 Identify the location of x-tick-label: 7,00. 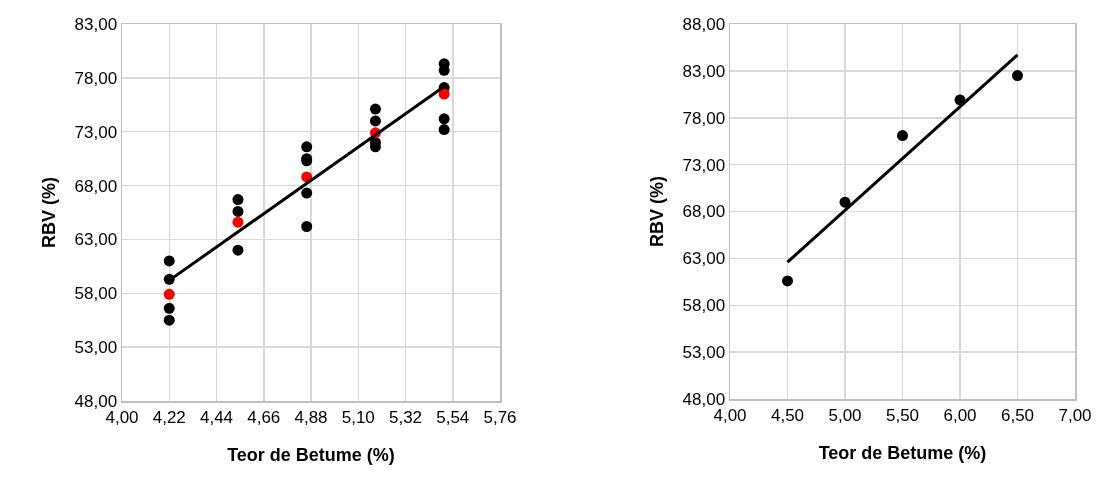
(1075, 415).